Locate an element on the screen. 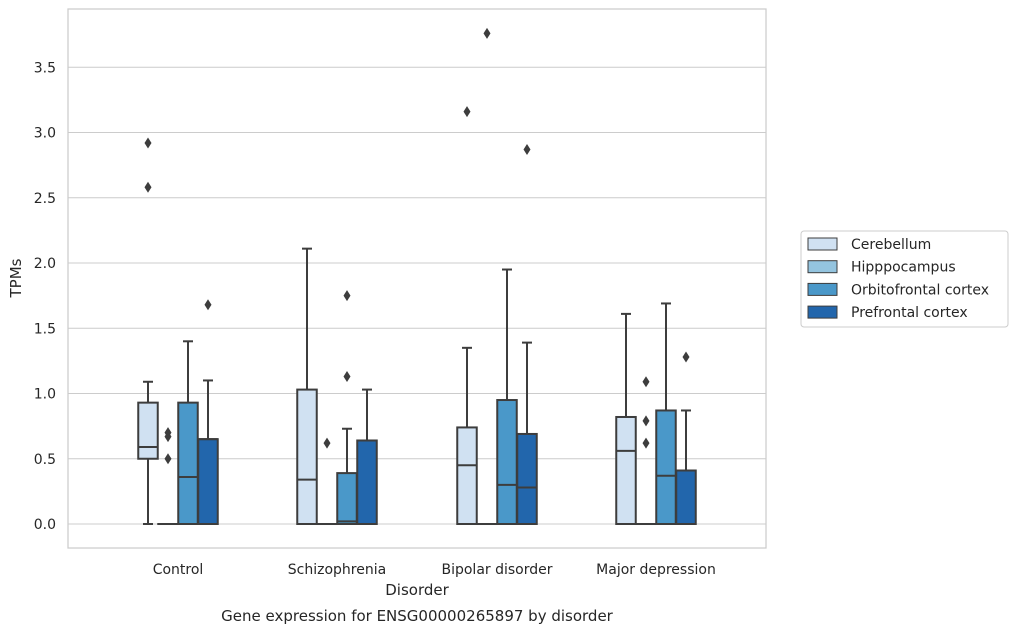 Image resolution: width=1018 pixels, height=634 pixels. y-tick-label: 3.5 is located at coordinates (45, 68).